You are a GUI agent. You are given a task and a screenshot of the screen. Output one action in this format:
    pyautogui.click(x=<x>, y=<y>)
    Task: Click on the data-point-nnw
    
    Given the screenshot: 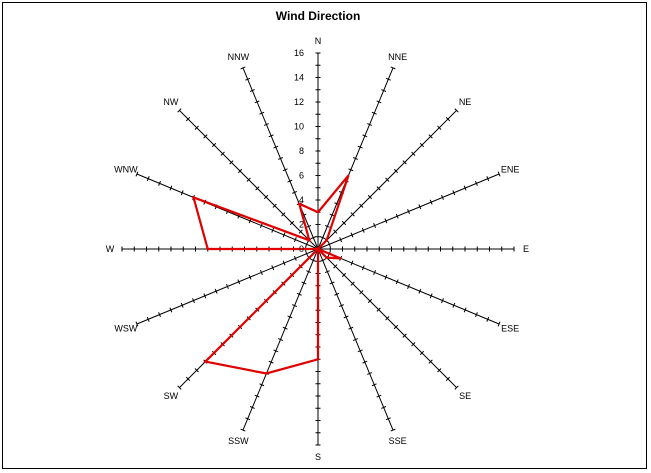 What is the action you would take?
    pyautogui.click(x=299, y=203)
    